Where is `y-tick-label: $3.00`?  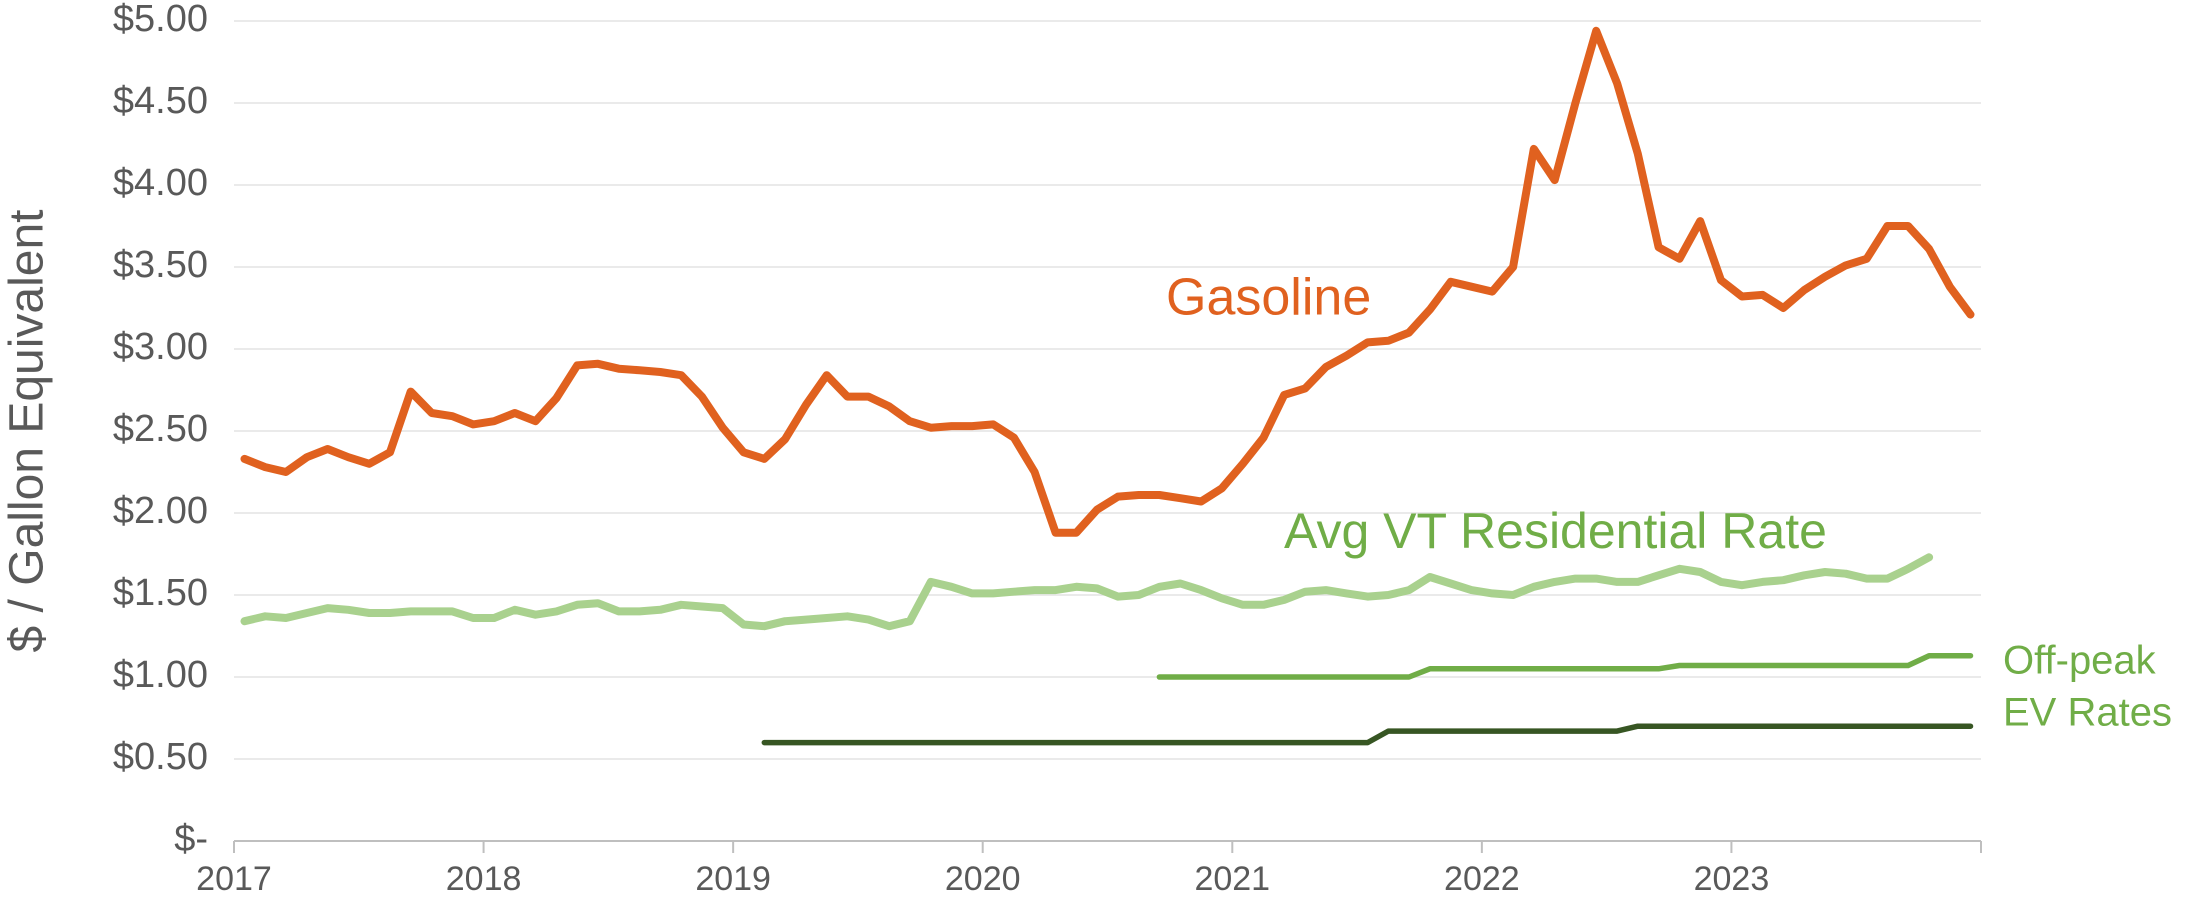 y-tick-label: $3.00 is located at coordinates (160, 347).